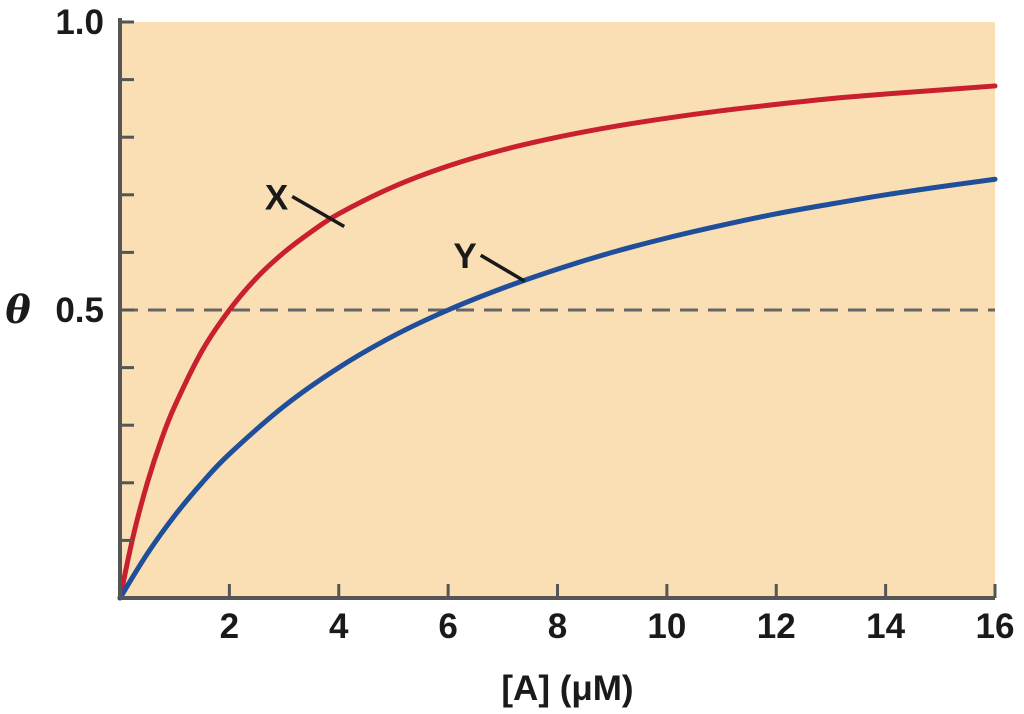 The image size is (1024, 714). I want to click on callout-leader-y, so click(502, 268).